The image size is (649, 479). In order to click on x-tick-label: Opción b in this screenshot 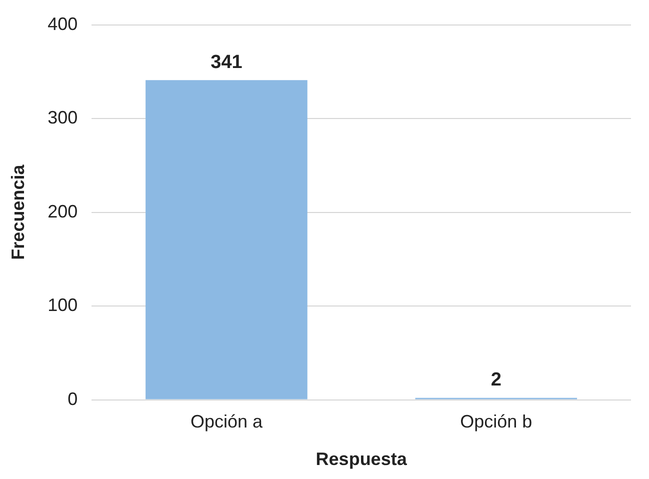, I will do `click(496, 422)`.